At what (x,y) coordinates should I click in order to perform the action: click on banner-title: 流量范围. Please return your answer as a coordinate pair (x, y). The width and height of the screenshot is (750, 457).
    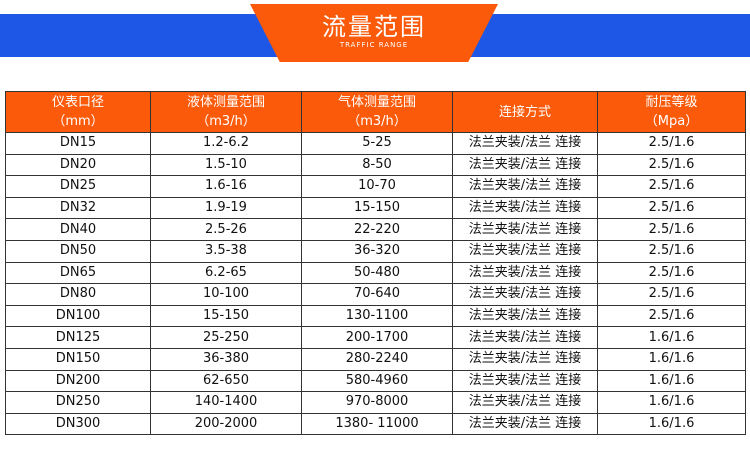
    Looking at the image, I should click on (374, 27).